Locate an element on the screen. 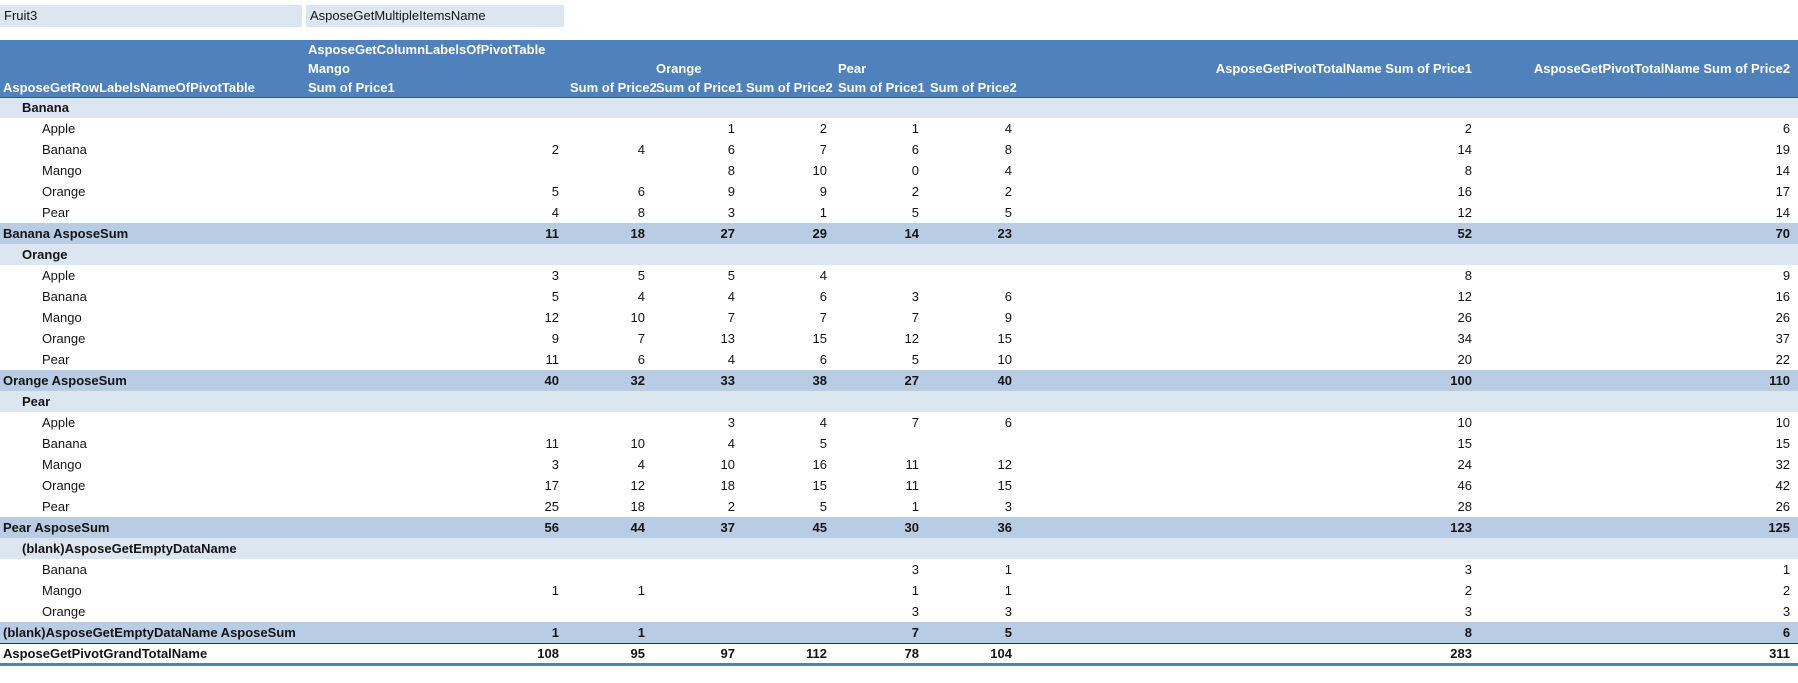  pivot-row-item: Pear 25 18 2 5 1 3 28 26 is located at coordinates (899, 506).